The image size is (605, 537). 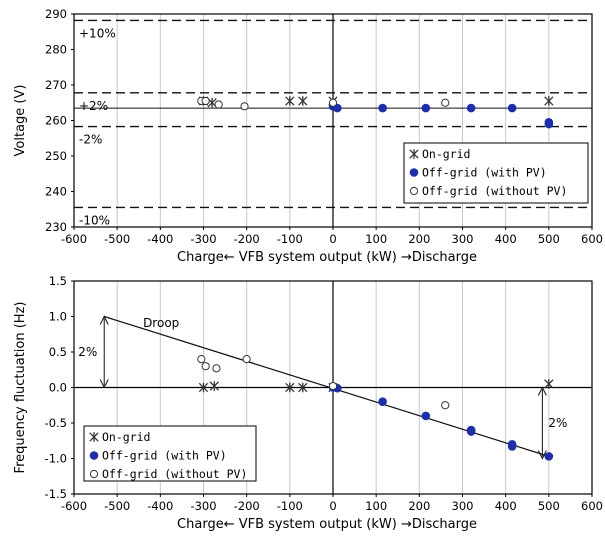 I want to click on y-tick-label: 1.0, so click(x=58, y=317).